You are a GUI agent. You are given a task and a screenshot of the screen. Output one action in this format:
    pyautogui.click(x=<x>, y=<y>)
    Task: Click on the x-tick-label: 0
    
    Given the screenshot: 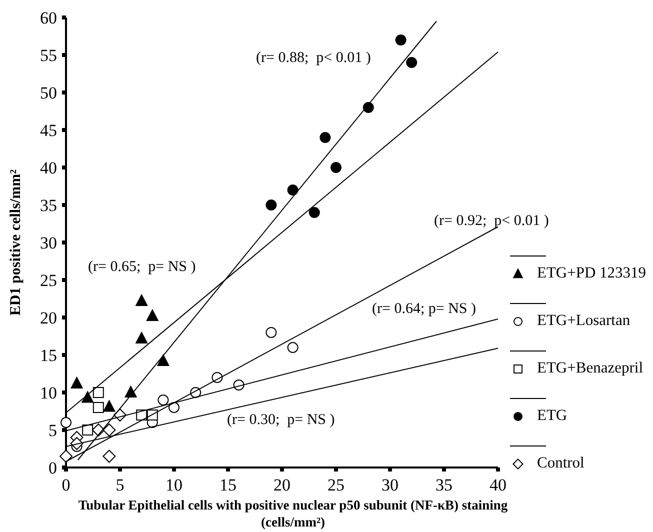 What is the action you would take?
    pyautogui.click(x=66, y=485)
    